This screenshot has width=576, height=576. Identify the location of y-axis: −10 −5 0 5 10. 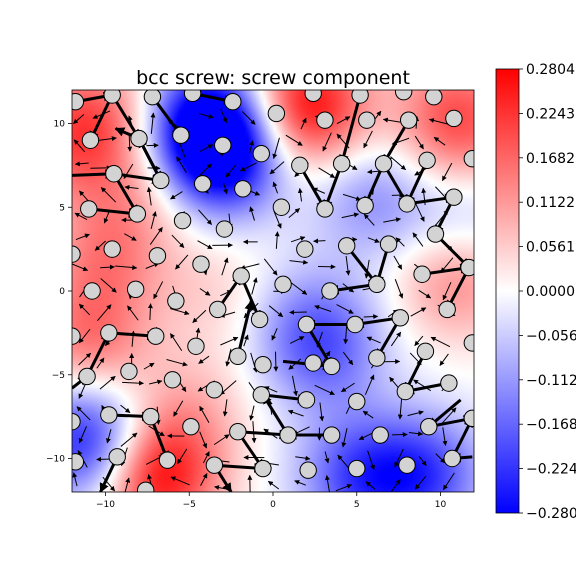
(59, 292).